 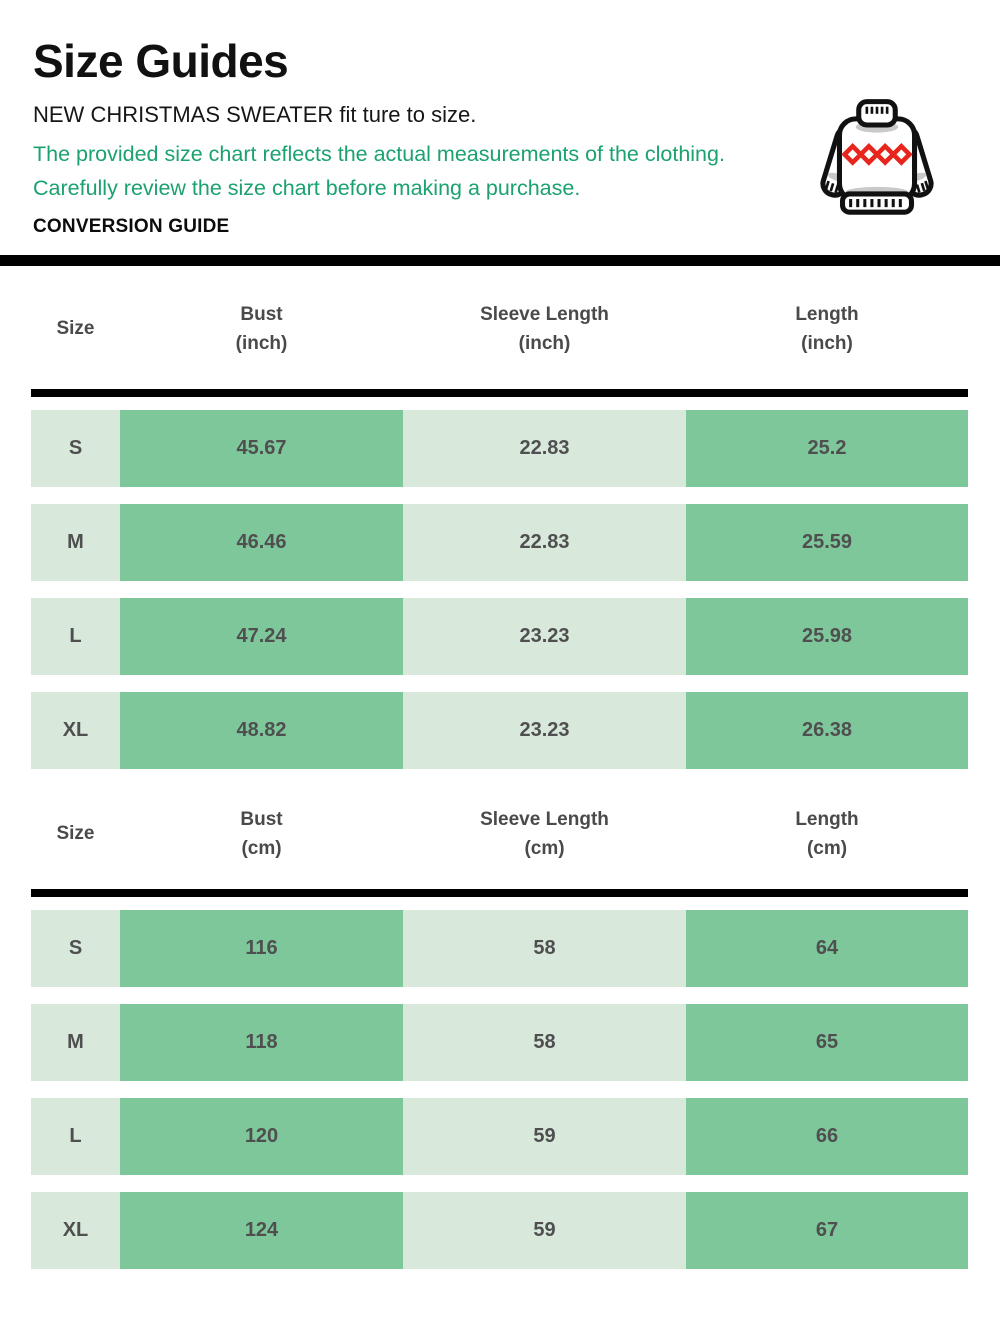 What do you see at coordinates (261, 328) in the screenshot?
I see `column-header-bust: Bust (inch)` at bounding box center [261, 328].